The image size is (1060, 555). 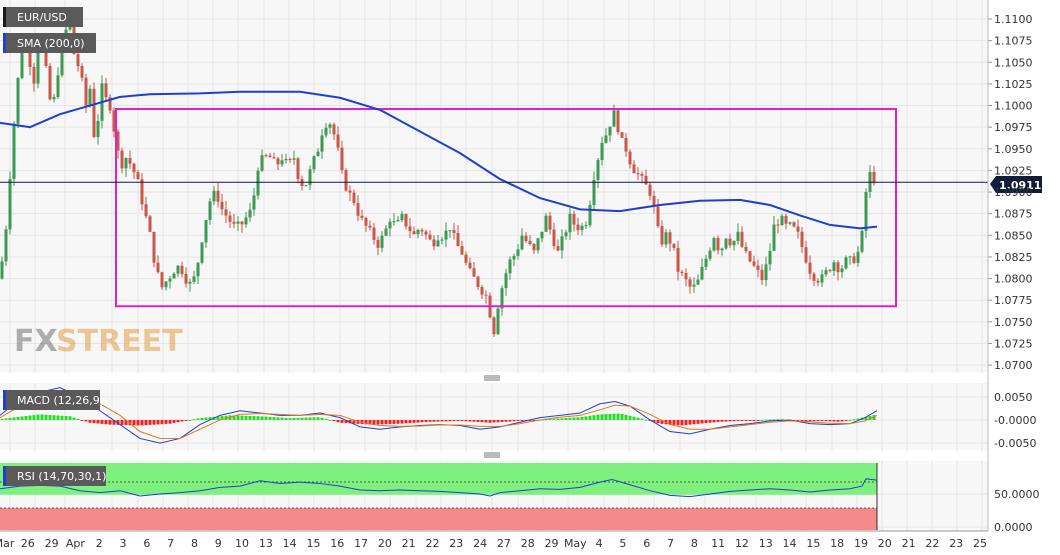 What do you see at coordinates (54, 476) in the screenshot?
I see `rsi-label: RSI (14,70,30,1)` at bounding box center [54, 476].